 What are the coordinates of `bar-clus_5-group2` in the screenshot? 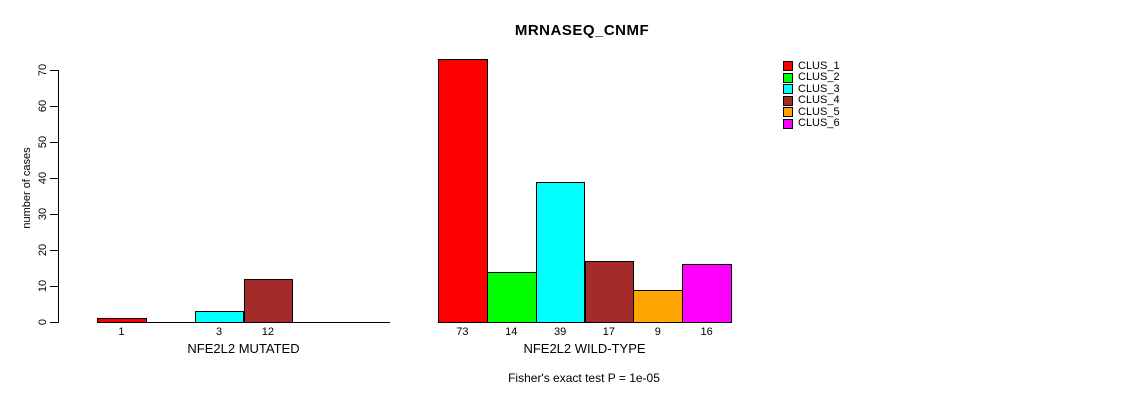 It's located at (658, 306).